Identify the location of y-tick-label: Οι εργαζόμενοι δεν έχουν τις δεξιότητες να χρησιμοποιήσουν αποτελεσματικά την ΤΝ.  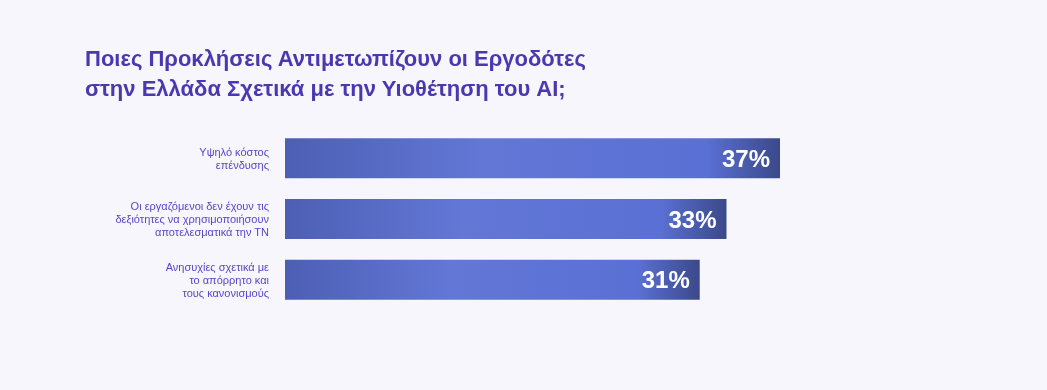
(192, 219).